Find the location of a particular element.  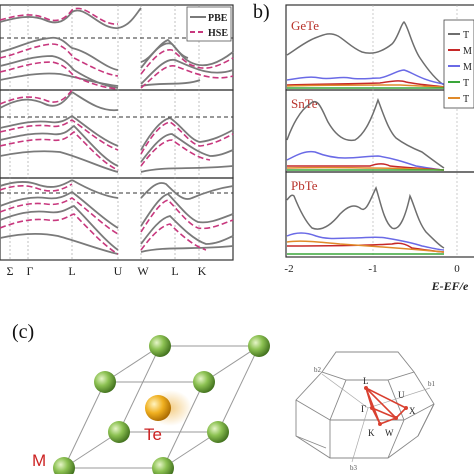

dos-material-pbte: PbTe is located at coordinates (304, 185).